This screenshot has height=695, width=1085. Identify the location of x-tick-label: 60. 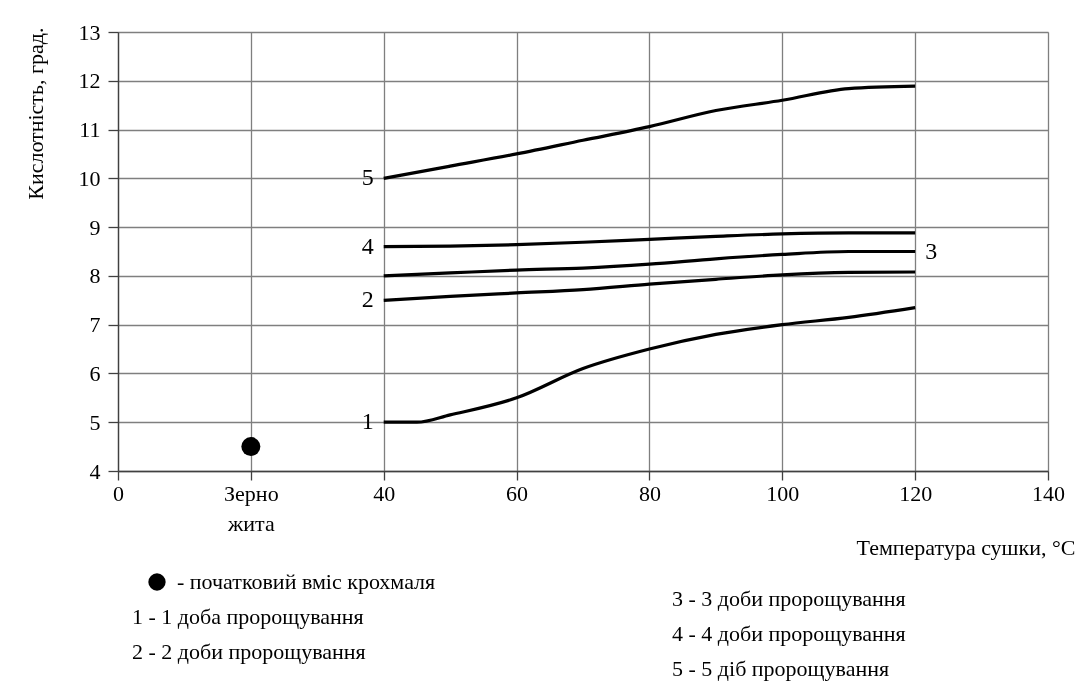
(517, 493).